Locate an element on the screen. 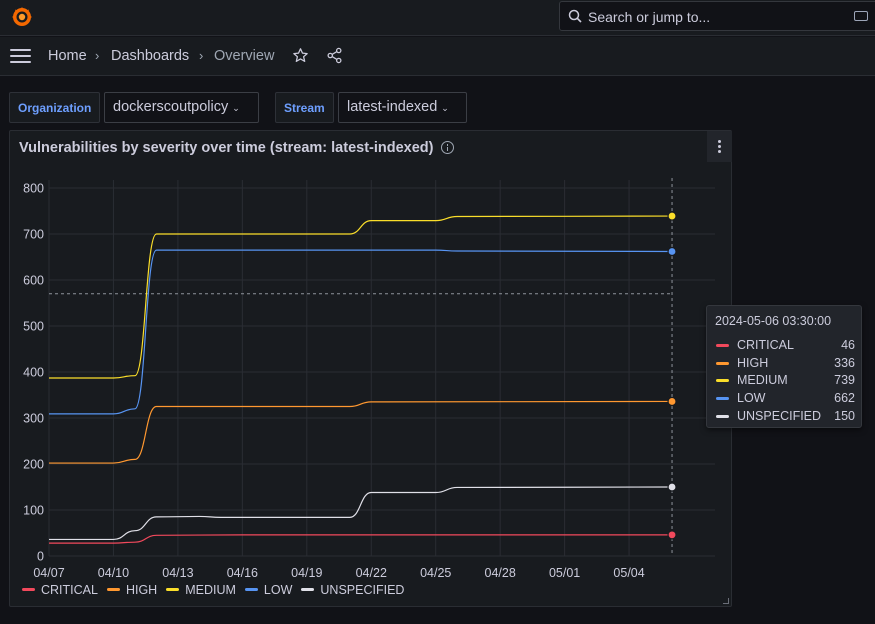 The height and width of the screenshot is (624, 875). tooltip-row: UNSPECIFIED 150 is located at coordinates (785, 417).